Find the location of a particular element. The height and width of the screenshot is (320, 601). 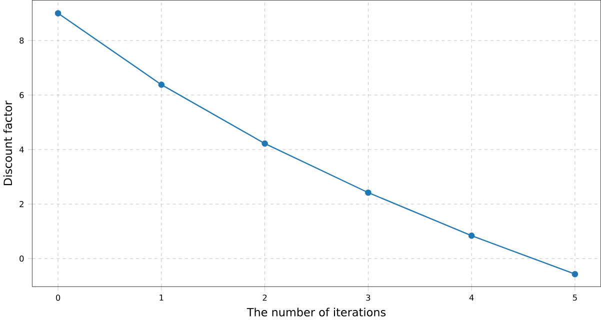

y-axis-title: Discount factor is located at coordinates (7, 143).